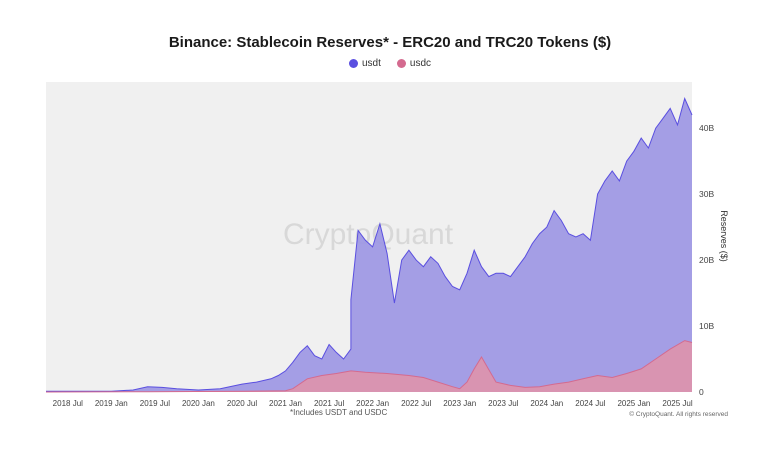 The height and width of the screenshot is (470, 780). Describe the element at coordinates (371, 63) in the screenshot. I see `legend-label-usdt: usdt` at that location.